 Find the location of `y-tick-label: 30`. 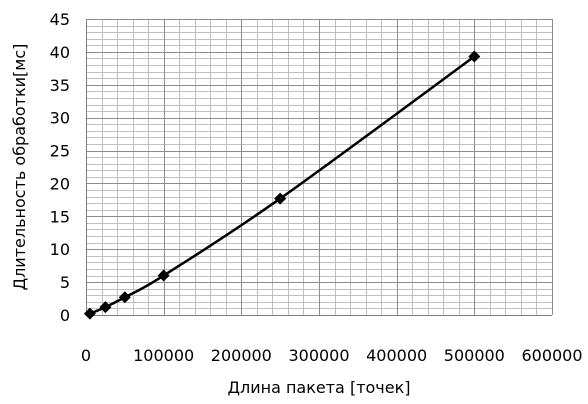

y-tick-label: 30 is located at coordinates (60, 118).